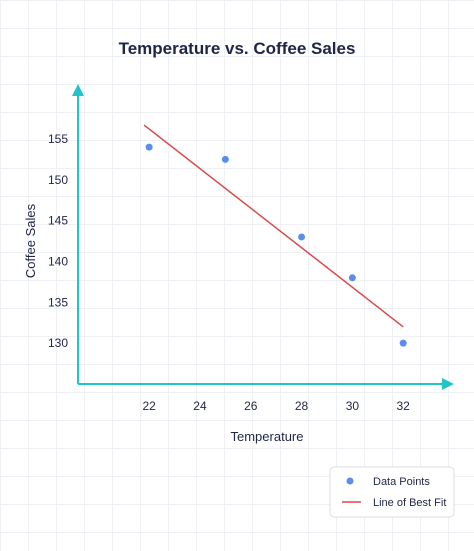 This screenshot has height=551, width=474. Describe the element at coordinates (149, 406) in the screenshot. I see `x-tick-label: 22` at that location.